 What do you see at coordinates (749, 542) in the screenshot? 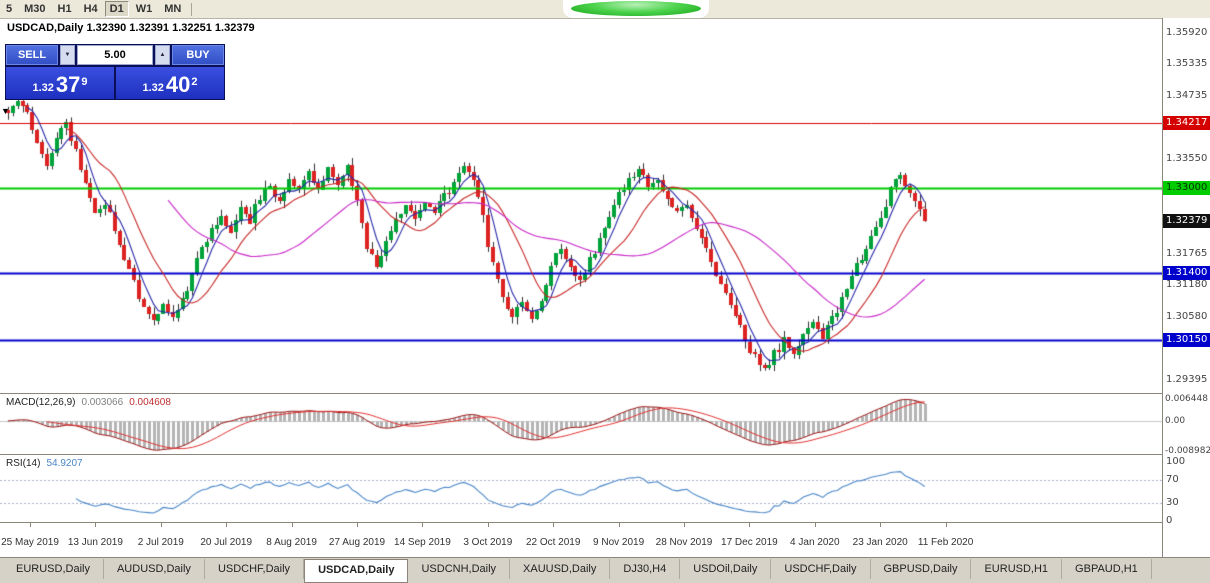
I see `date-axis-label: 17 Dec 2019` at bounding box center [749, 542].